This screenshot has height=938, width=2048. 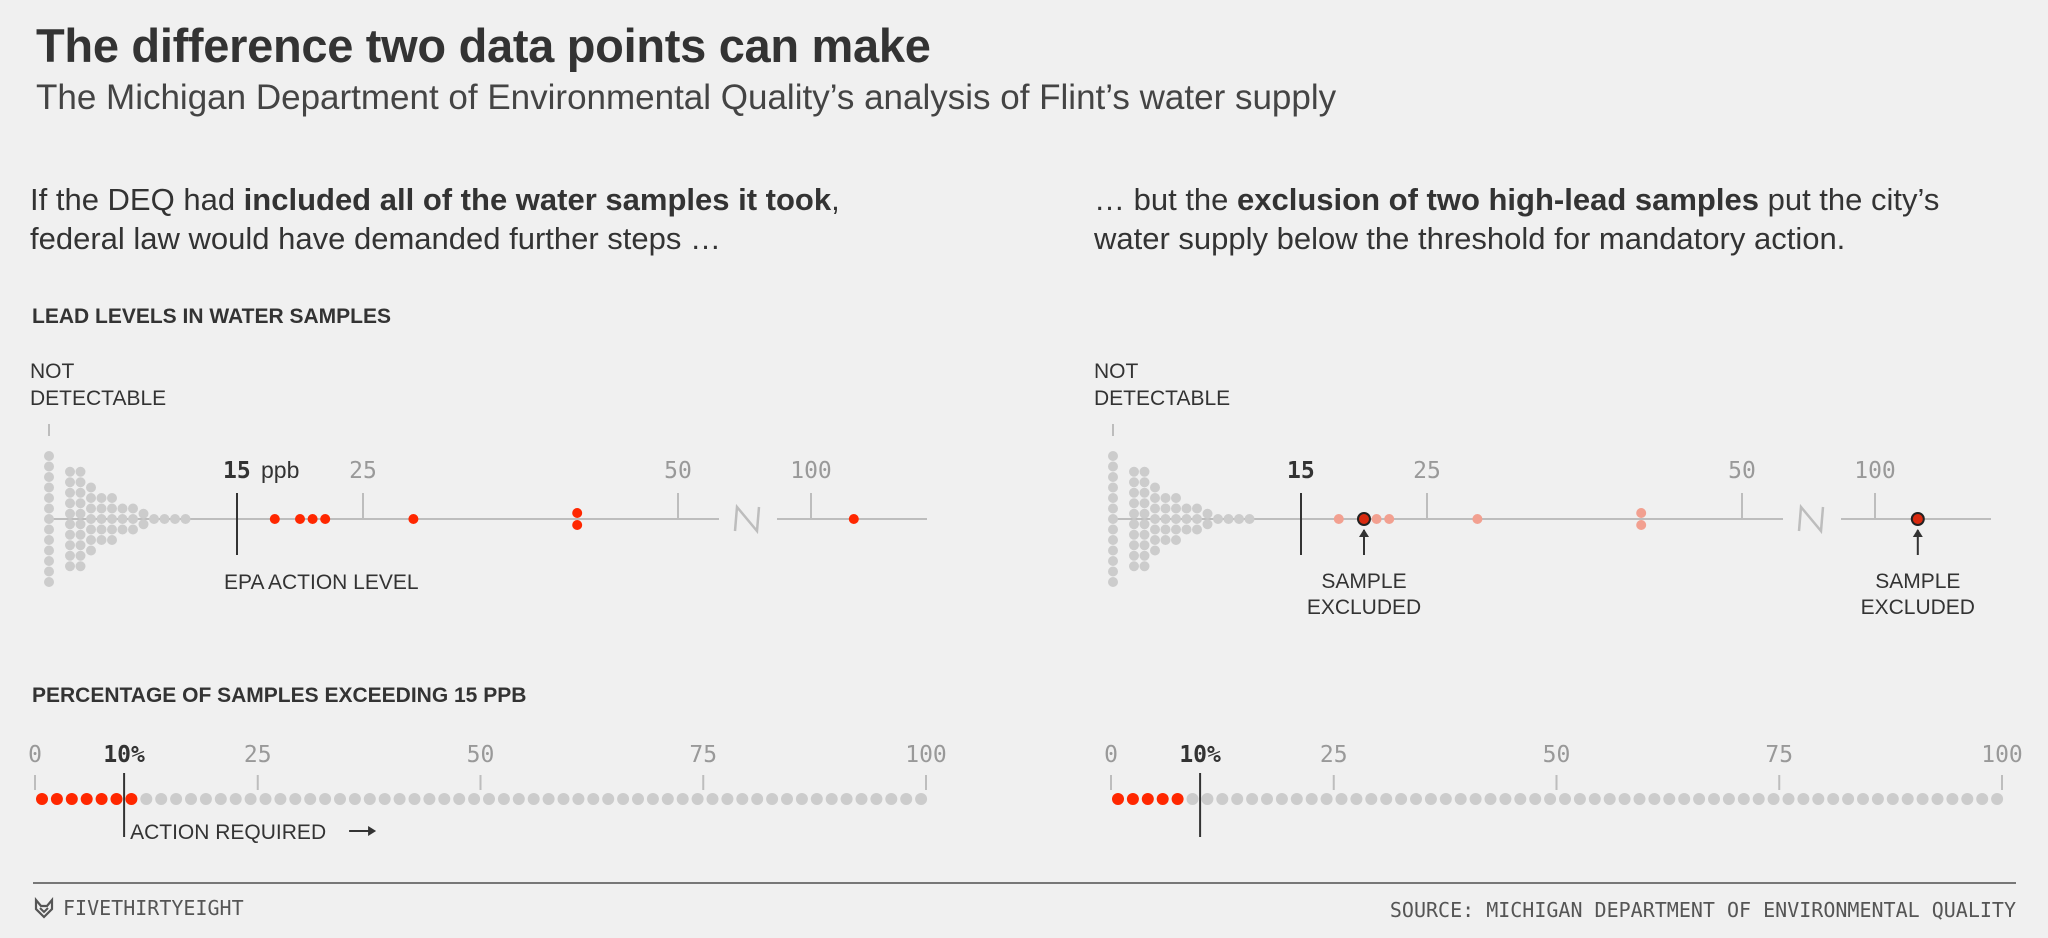 What do you see at coordinates (926, 755) in the screenshot?
I see `pct-tick-label: 100` at bounding box center [926, 755].